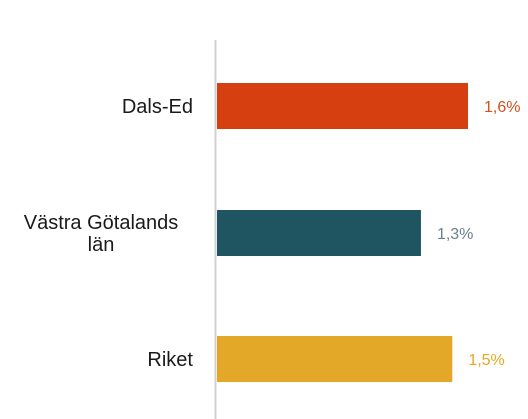 This screenshot has height=419, width=528. Describe the element at coordinates (157, 107) in the screenshot. I see `category-label-0: Dals-Ed` at that location.